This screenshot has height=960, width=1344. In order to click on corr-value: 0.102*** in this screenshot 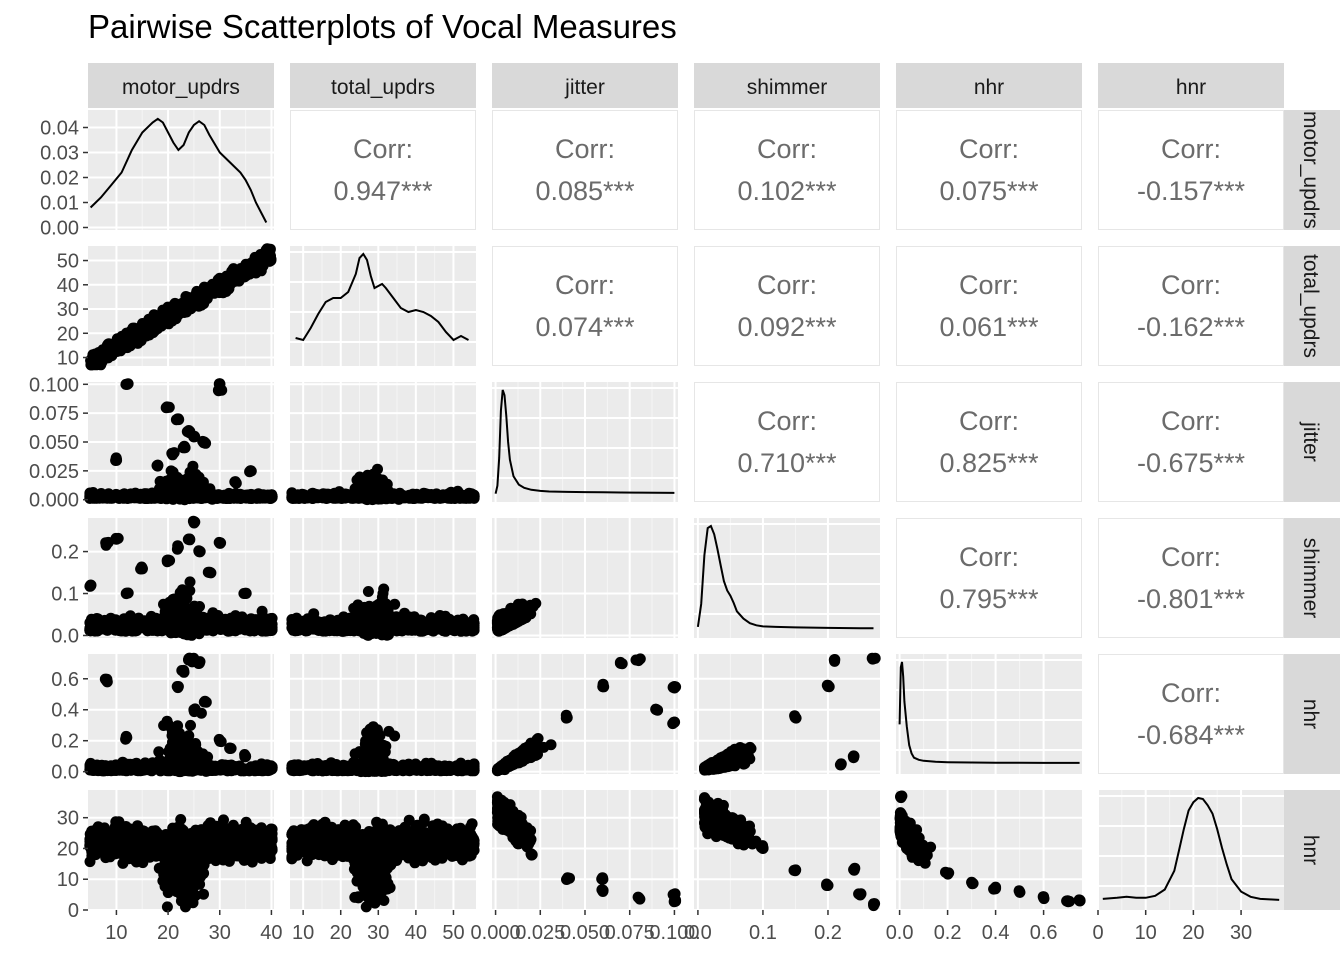, I will do `click(787, 191)`.